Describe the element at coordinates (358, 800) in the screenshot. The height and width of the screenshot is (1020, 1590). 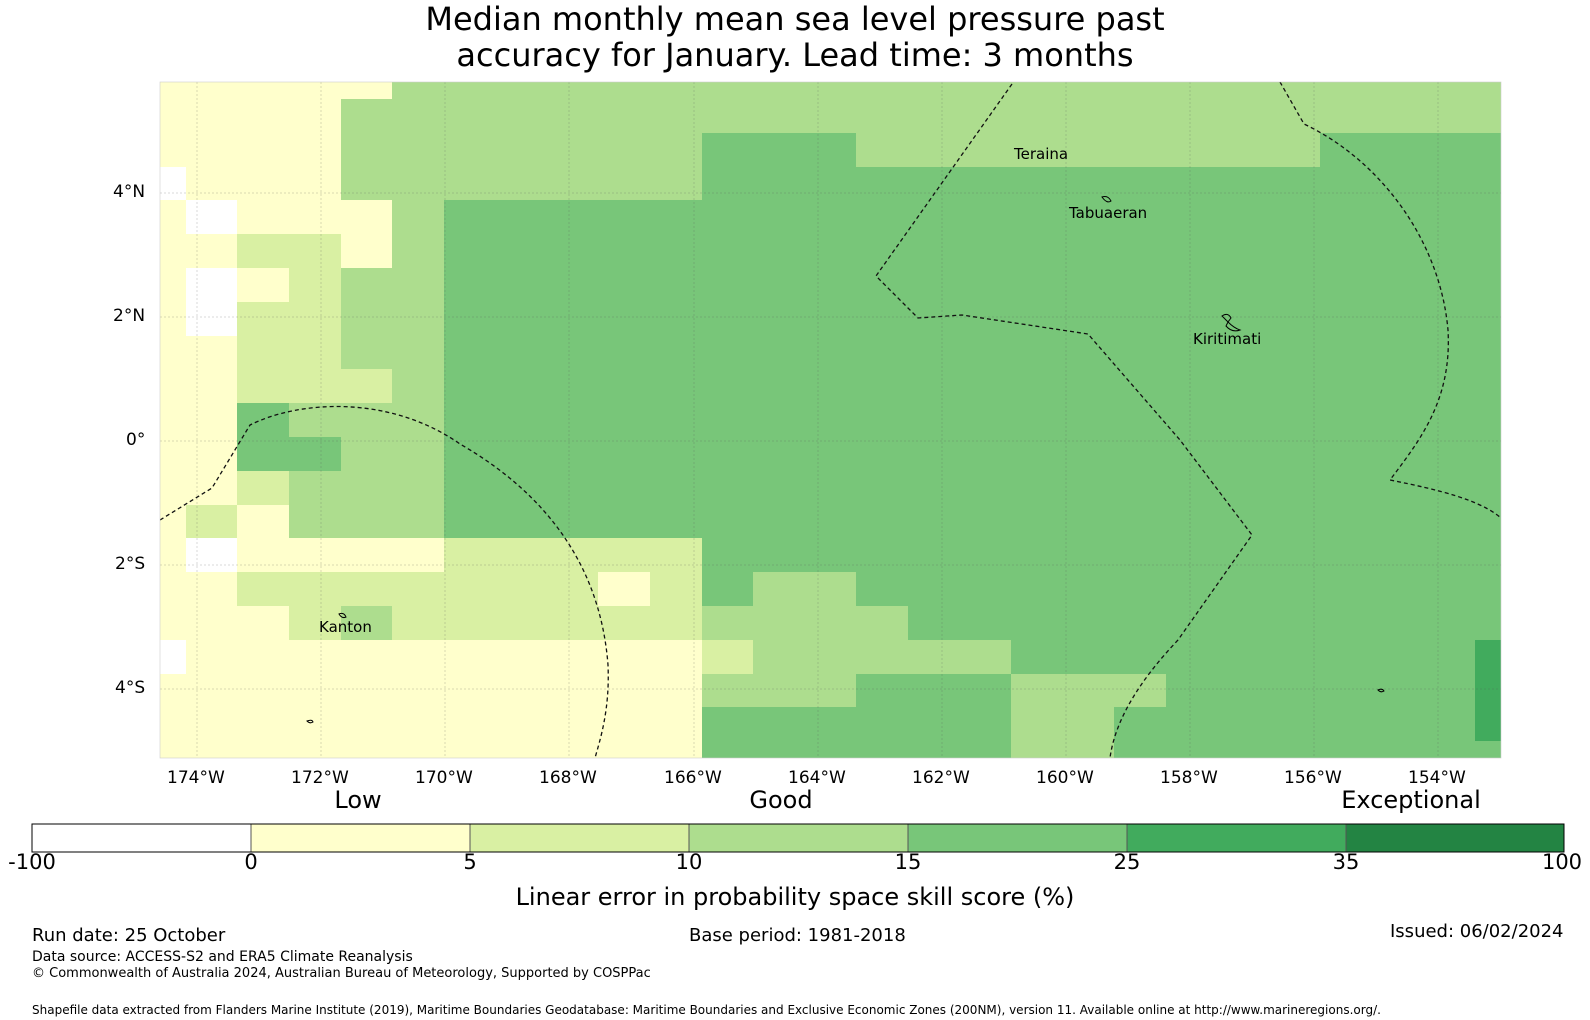
I see `colorbar-category-low: Low` at that location.